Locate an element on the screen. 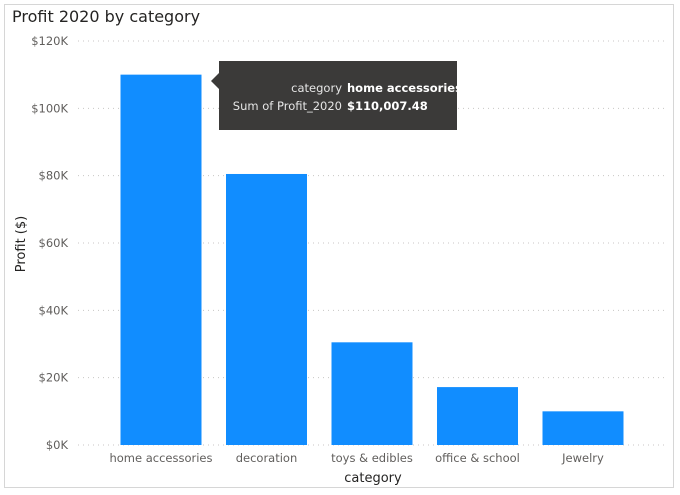 The image size is (680, 495). x-axis-title: category is located at coordinates (373, 478).